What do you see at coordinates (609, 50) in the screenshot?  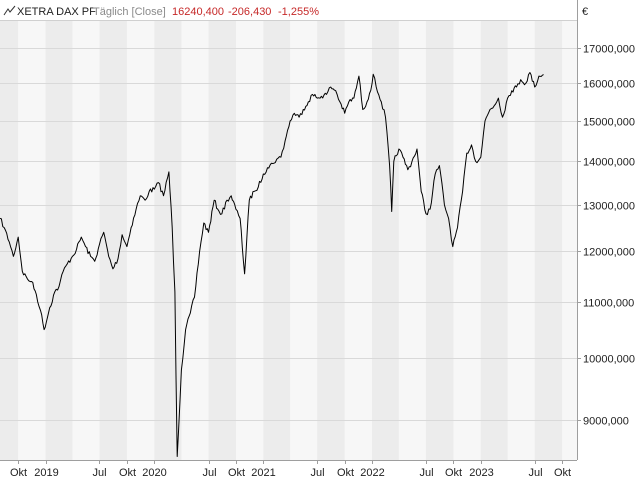 I see `y-tick-label: 17000,000` at bounding box center [609, 50].